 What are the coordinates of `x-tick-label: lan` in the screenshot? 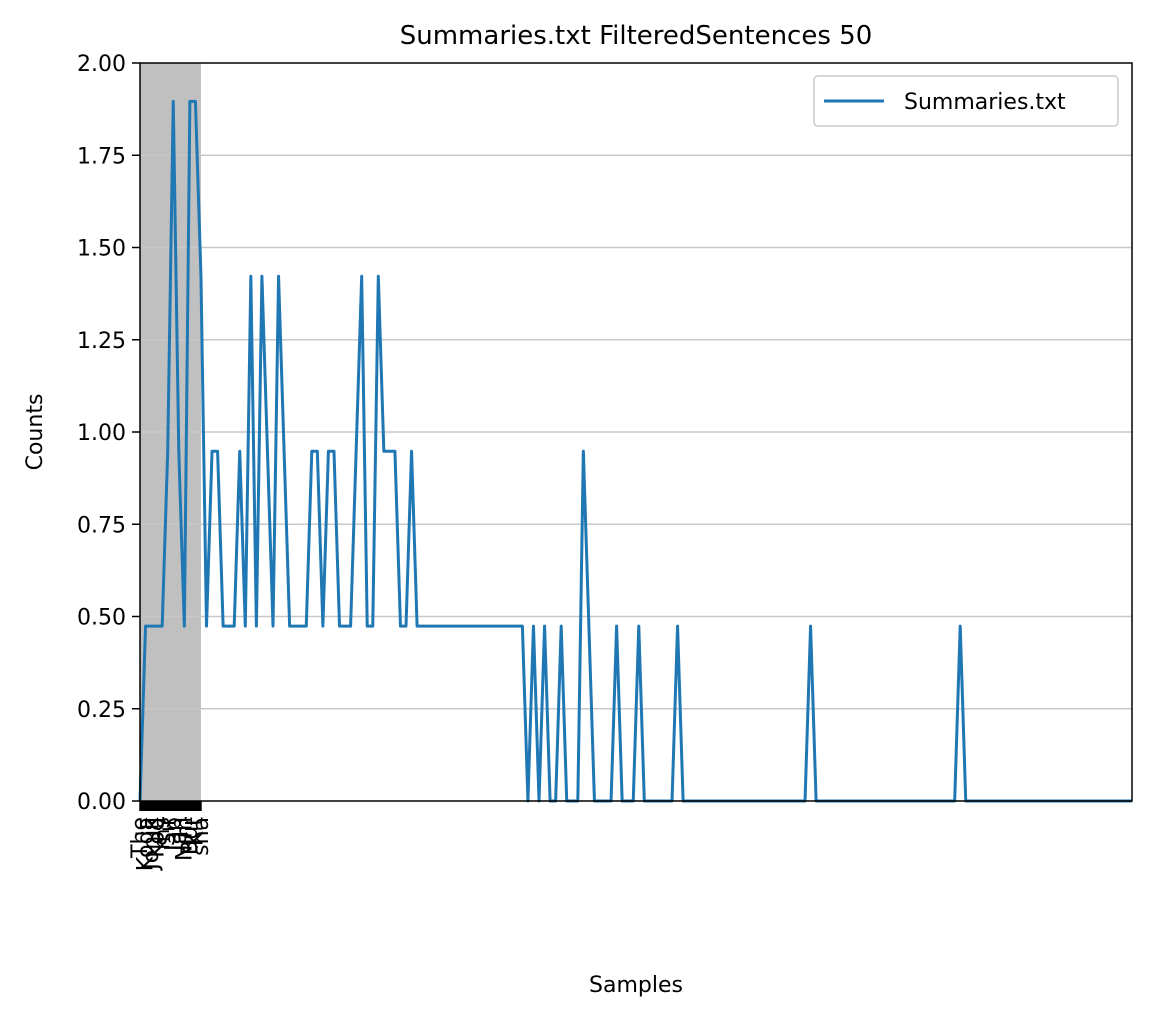 It's located at (179, 834).